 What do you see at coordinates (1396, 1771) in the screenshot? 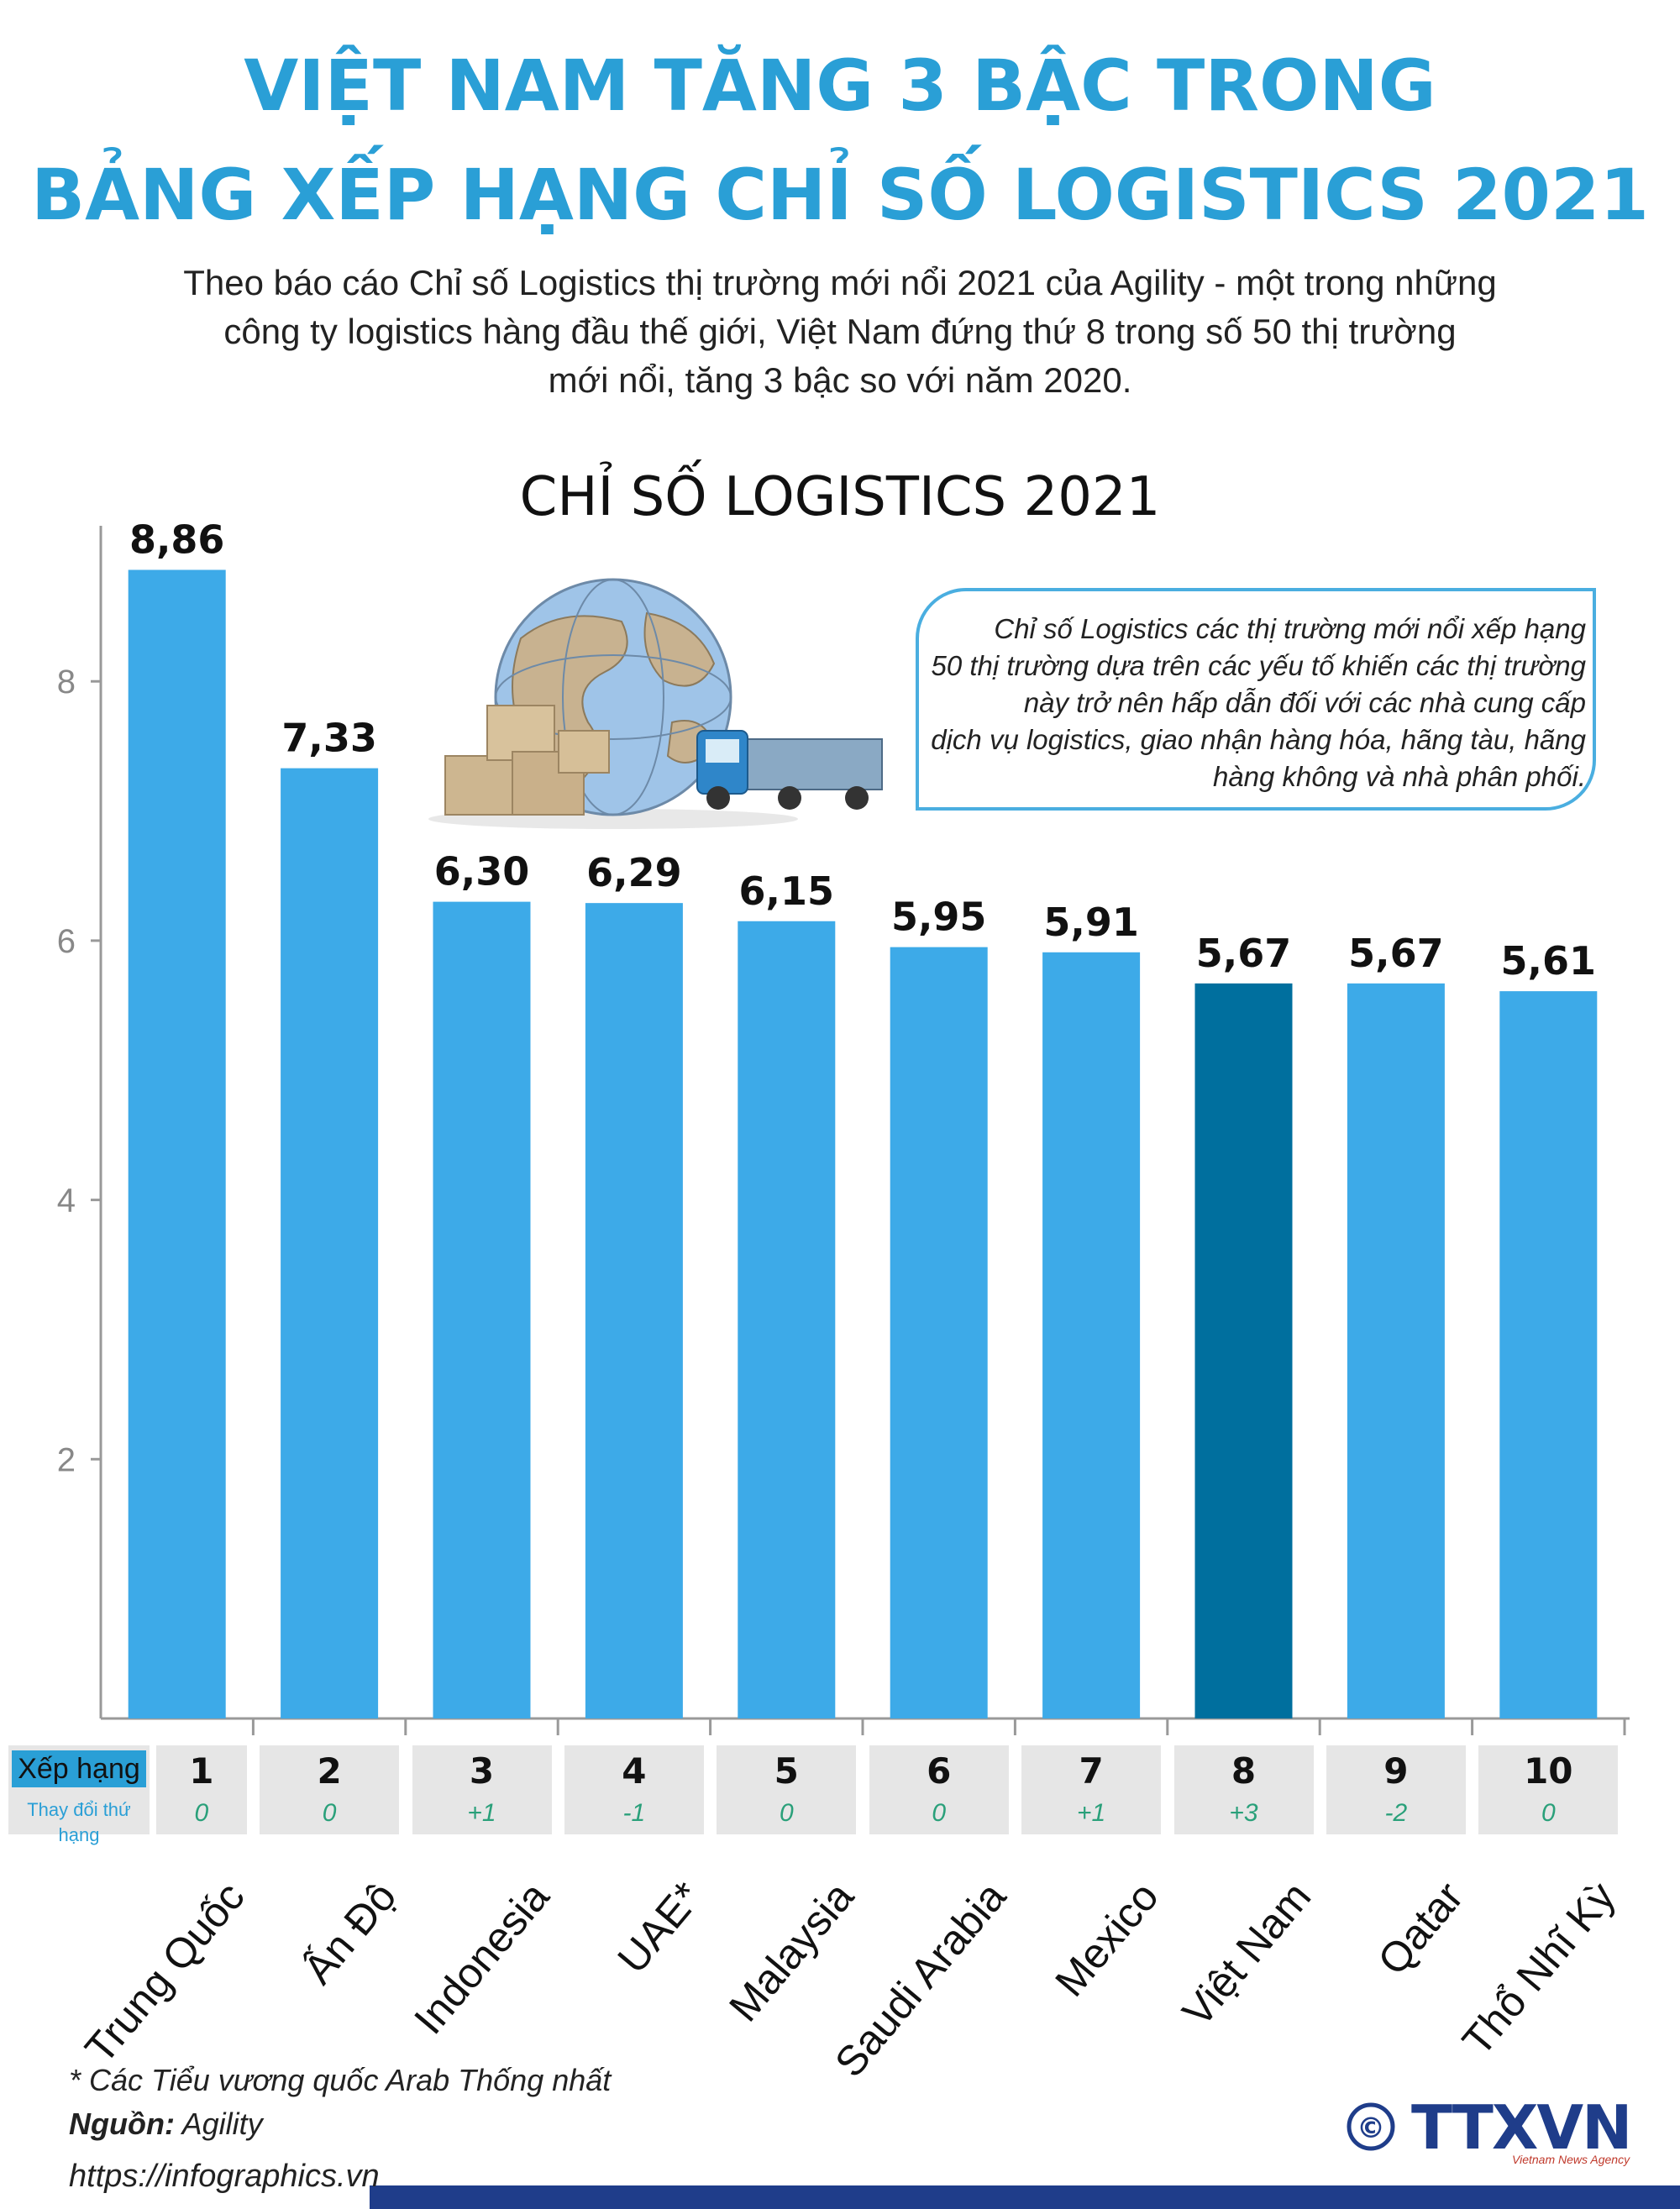
I see `rank-number: 9` at bounding box center [1396, 1771].